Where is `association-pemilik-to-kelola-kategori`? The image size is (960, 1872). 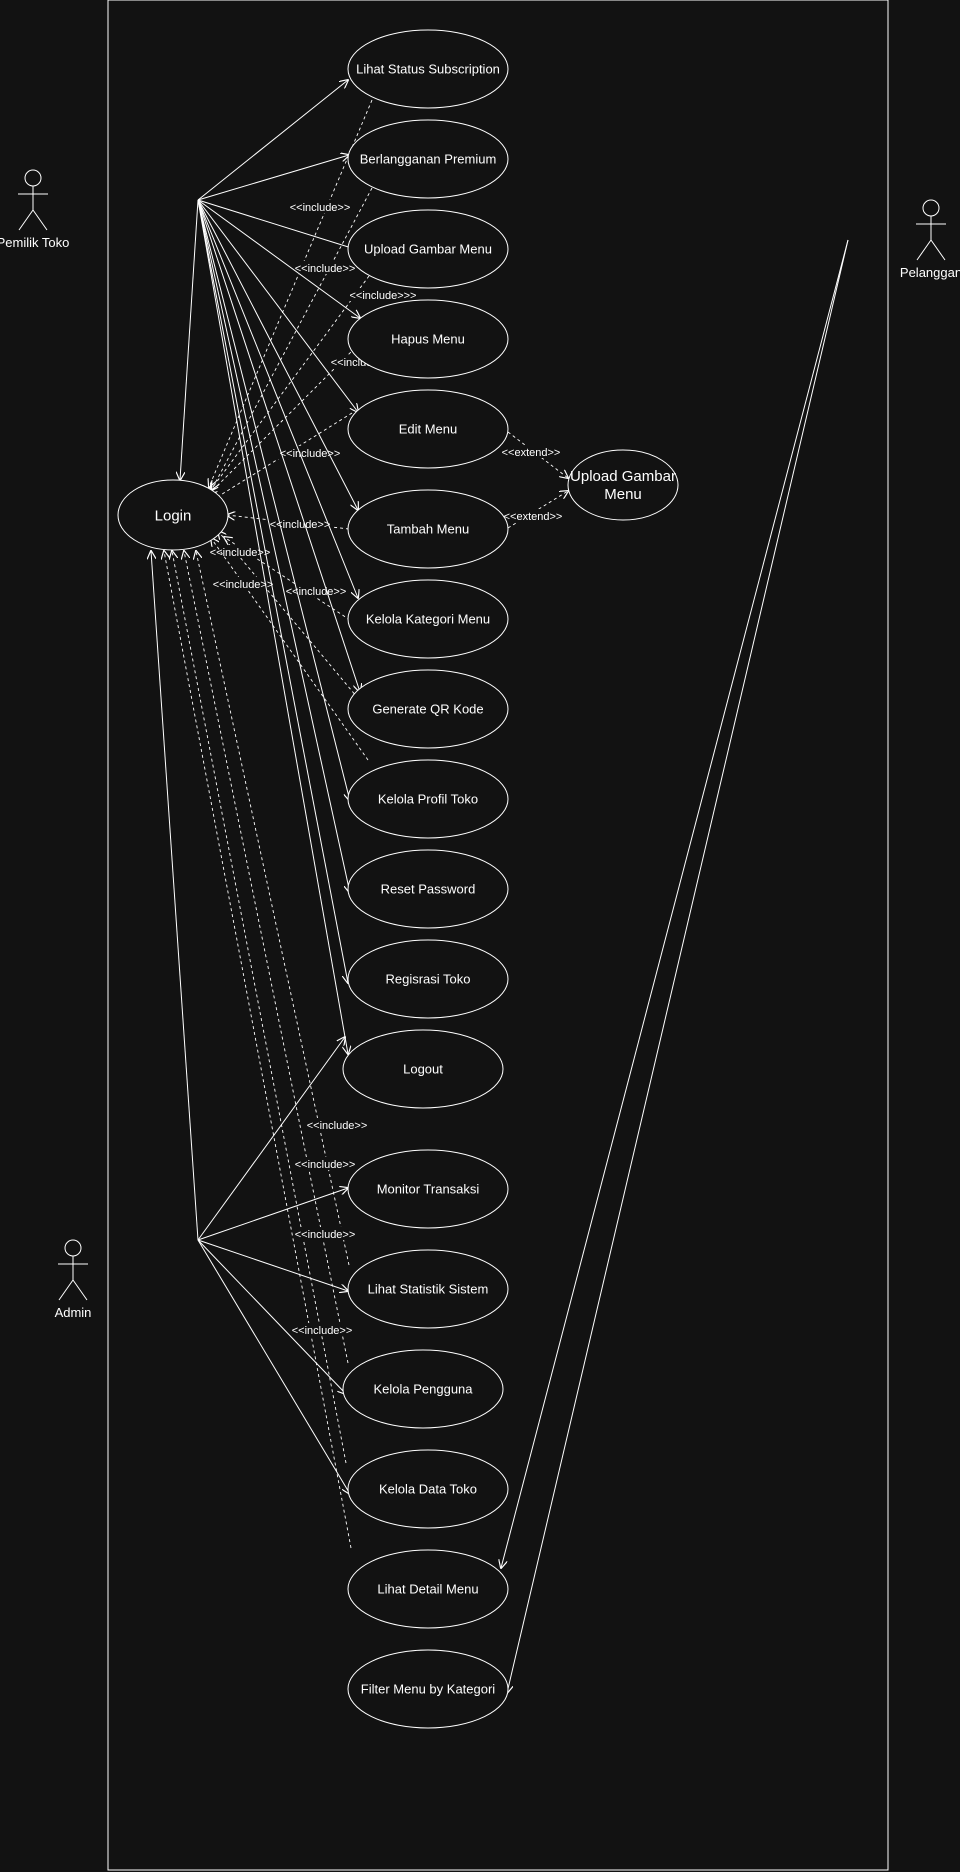 association-pemilik-to-kelola-kategori is located at coordinates (277, 398).